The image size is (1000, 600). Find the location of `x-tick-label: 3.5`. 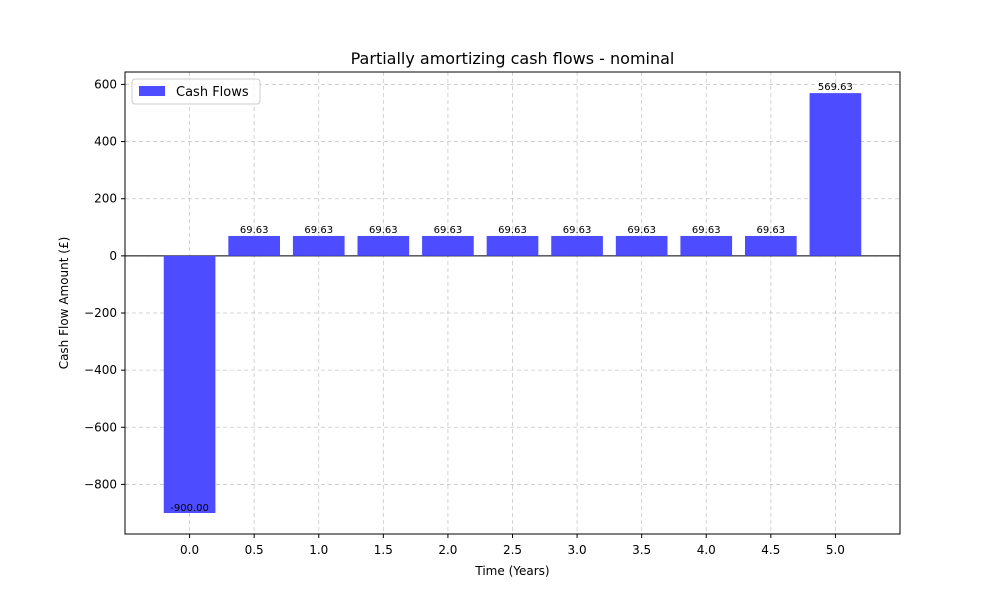

x-tick-label: 3.5 is located at coordinates (641, 550).